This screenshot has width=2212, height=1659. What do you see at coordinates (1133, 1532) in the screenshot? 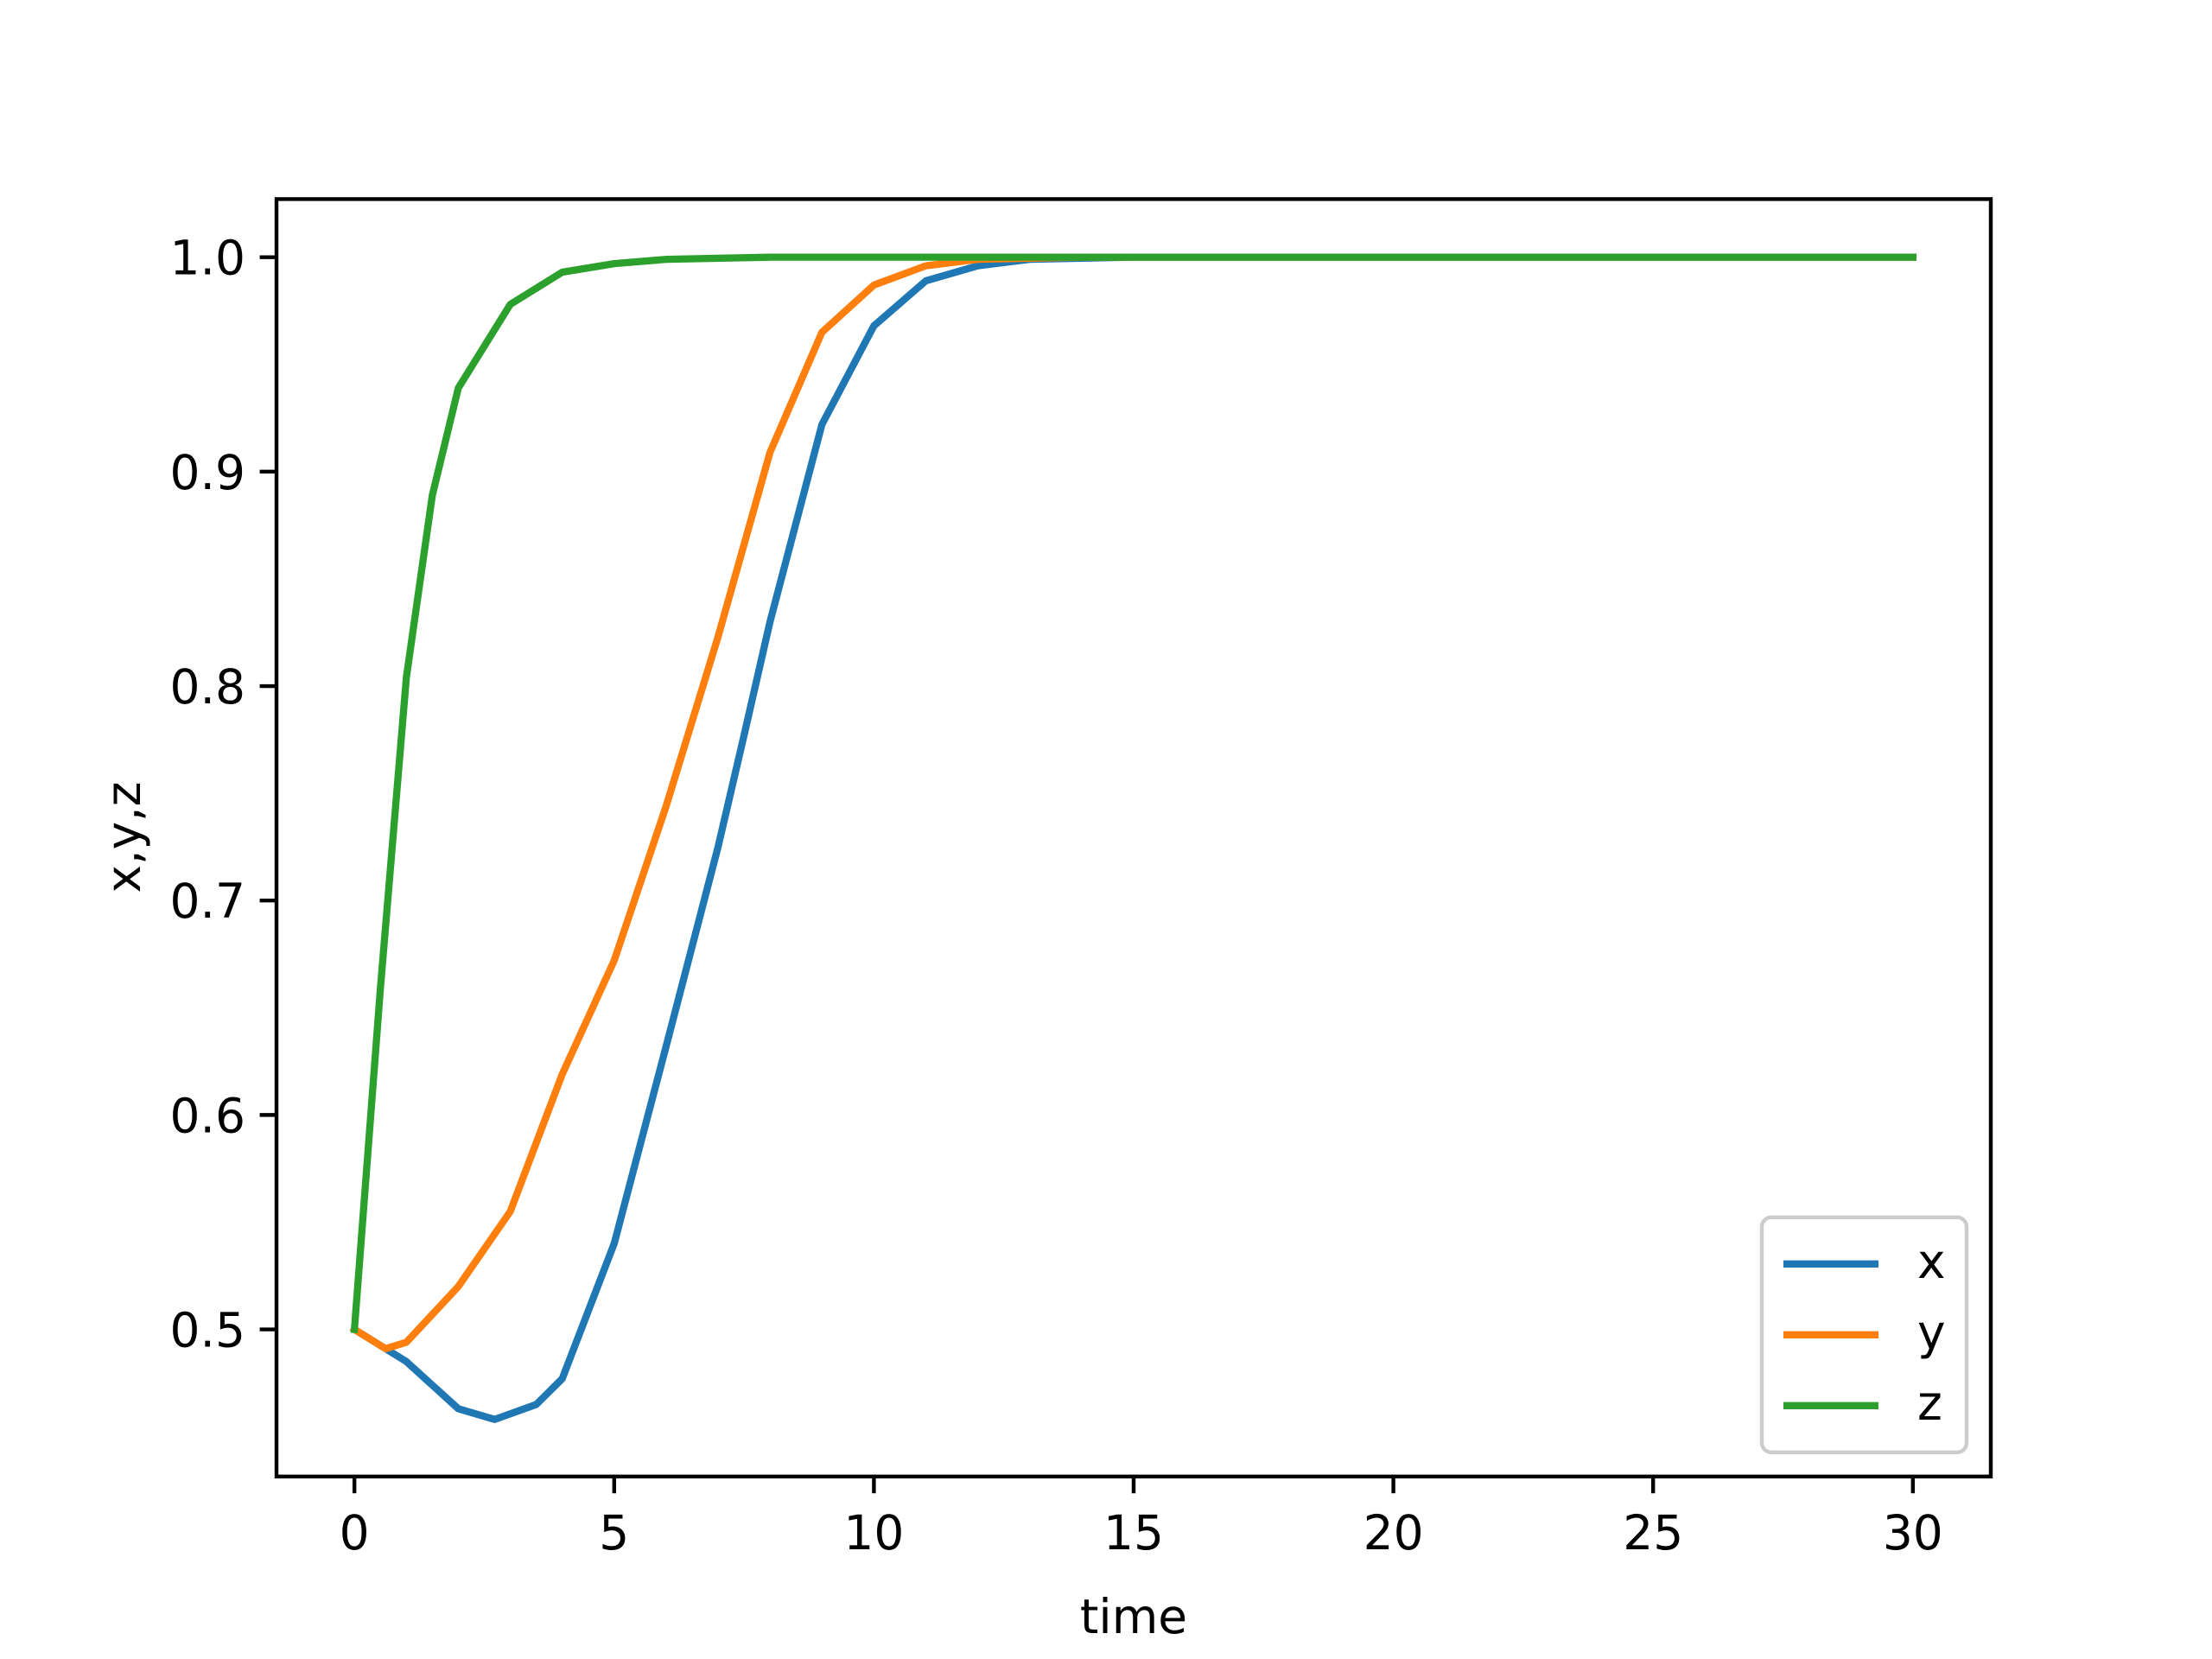
I see `x-tick-label: 15` at bounding box center [1133, 1532].